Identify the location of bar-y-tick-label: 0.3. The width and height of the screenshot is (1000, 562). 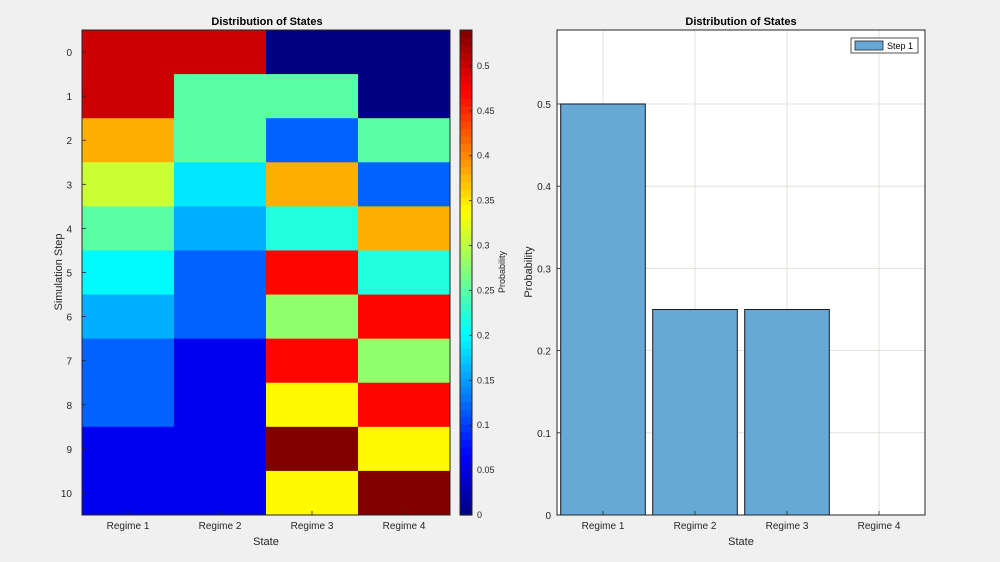
(544, 269).